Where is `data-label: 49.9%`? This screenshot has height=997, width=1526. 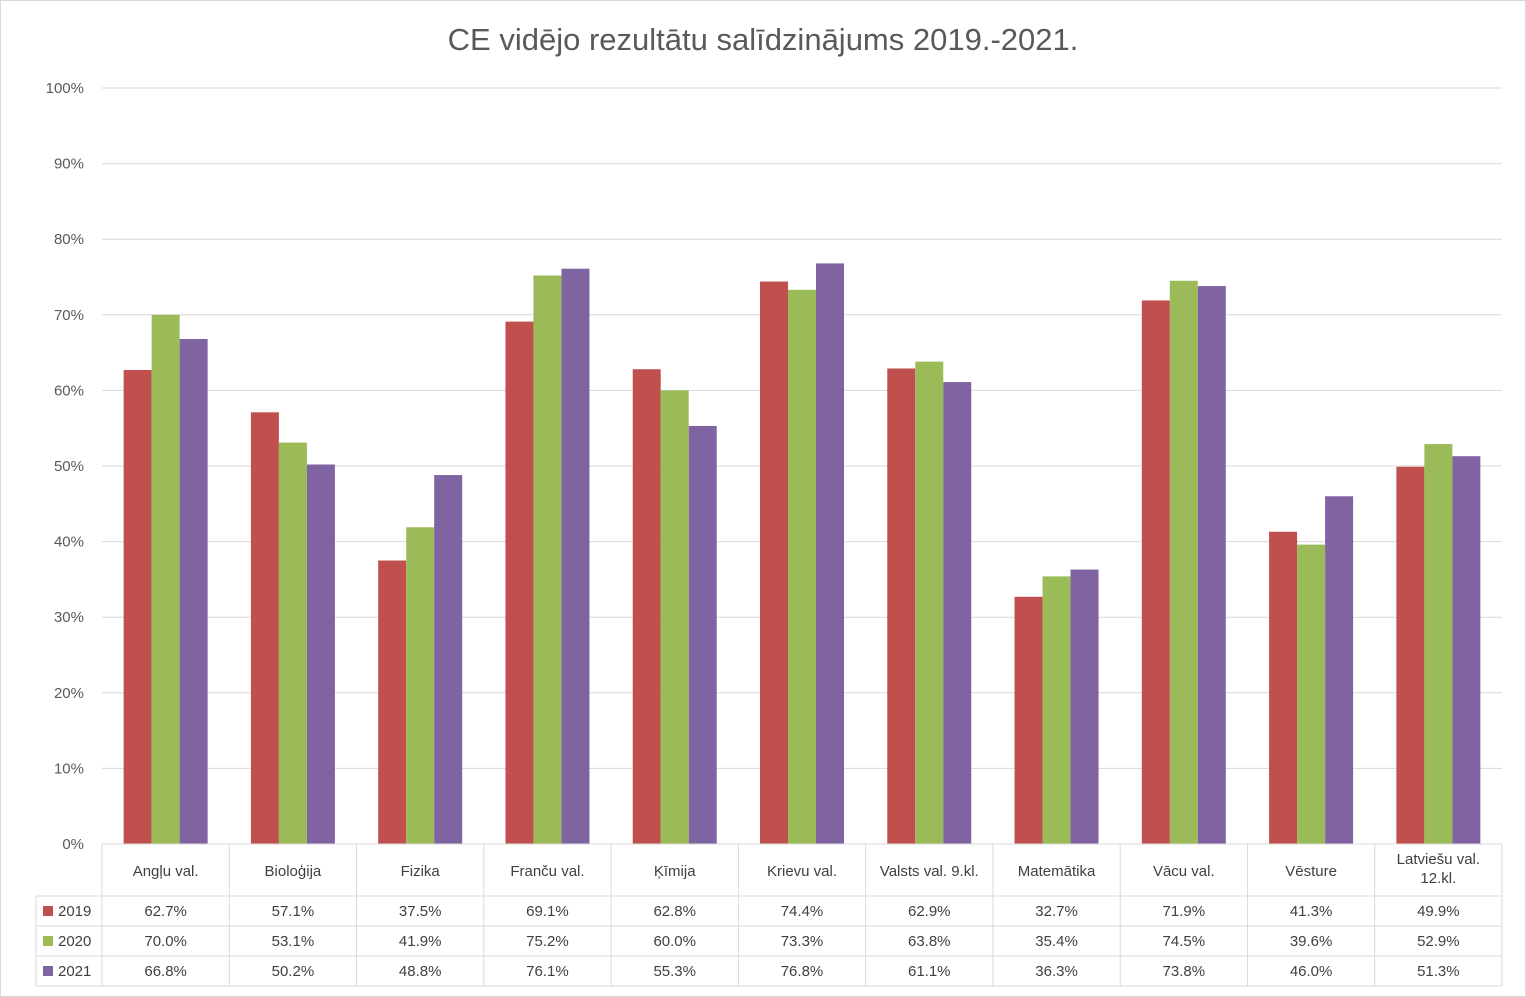 data-label: 49.9% is located at coordinates (1438, 911).